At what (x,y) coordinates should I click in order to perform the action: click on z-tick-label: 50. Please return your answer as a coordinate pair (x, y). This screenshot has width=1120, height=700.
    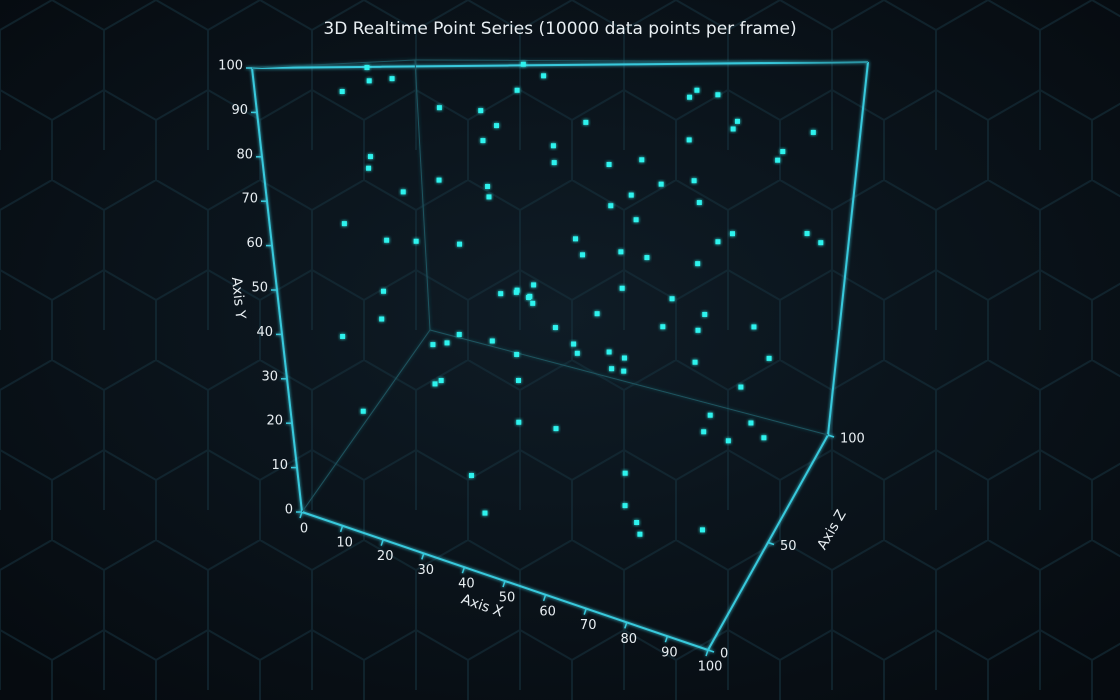
    Looking at the image, I should click on (788, 546).